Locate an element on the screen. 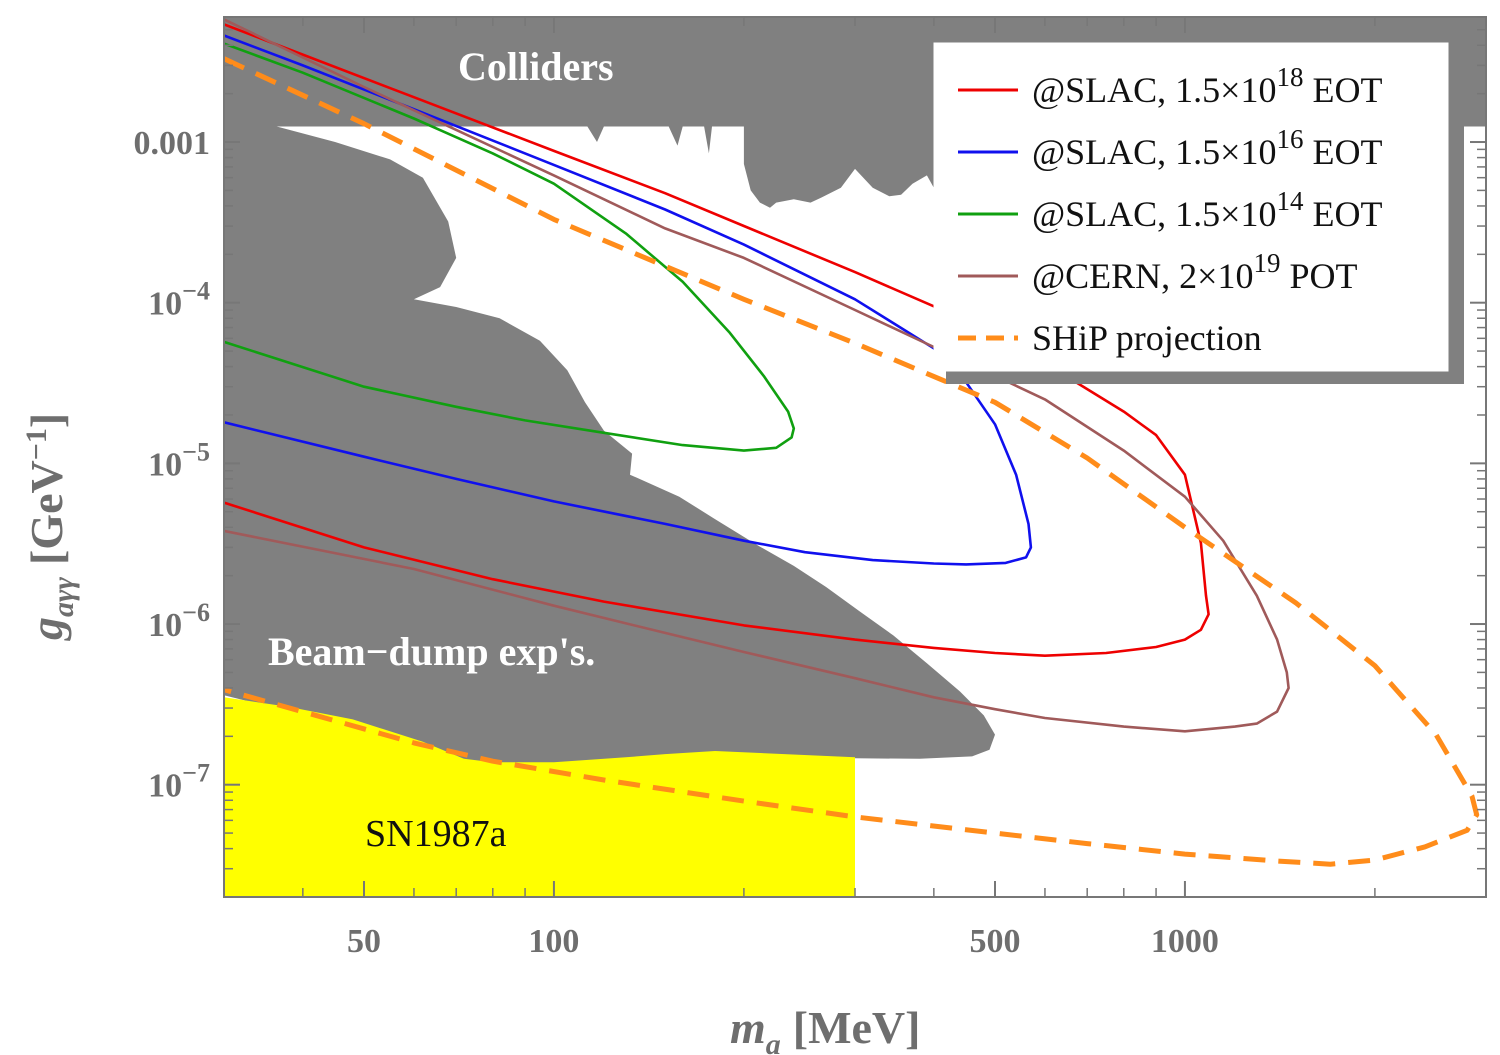  y-axis-unit-close: ] is located at coordinates (46, 420).